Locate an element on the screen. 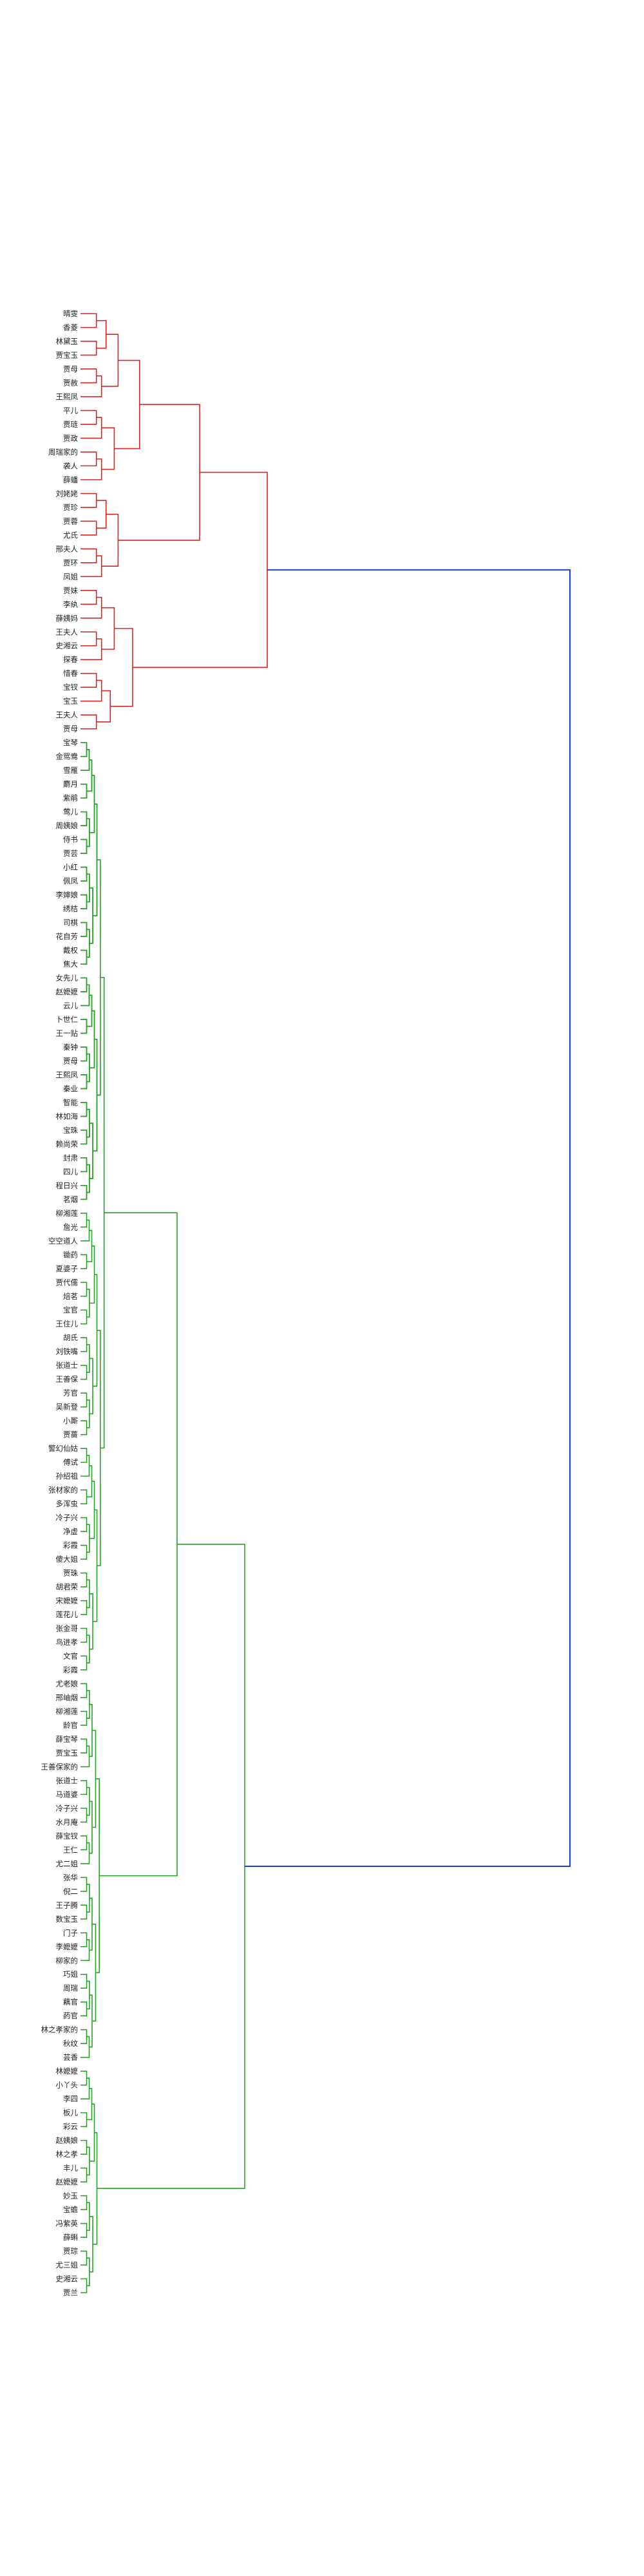 This screenshot has width=644, height=2576. leaf-label: 李四 is located at coordinates (70, 2099).